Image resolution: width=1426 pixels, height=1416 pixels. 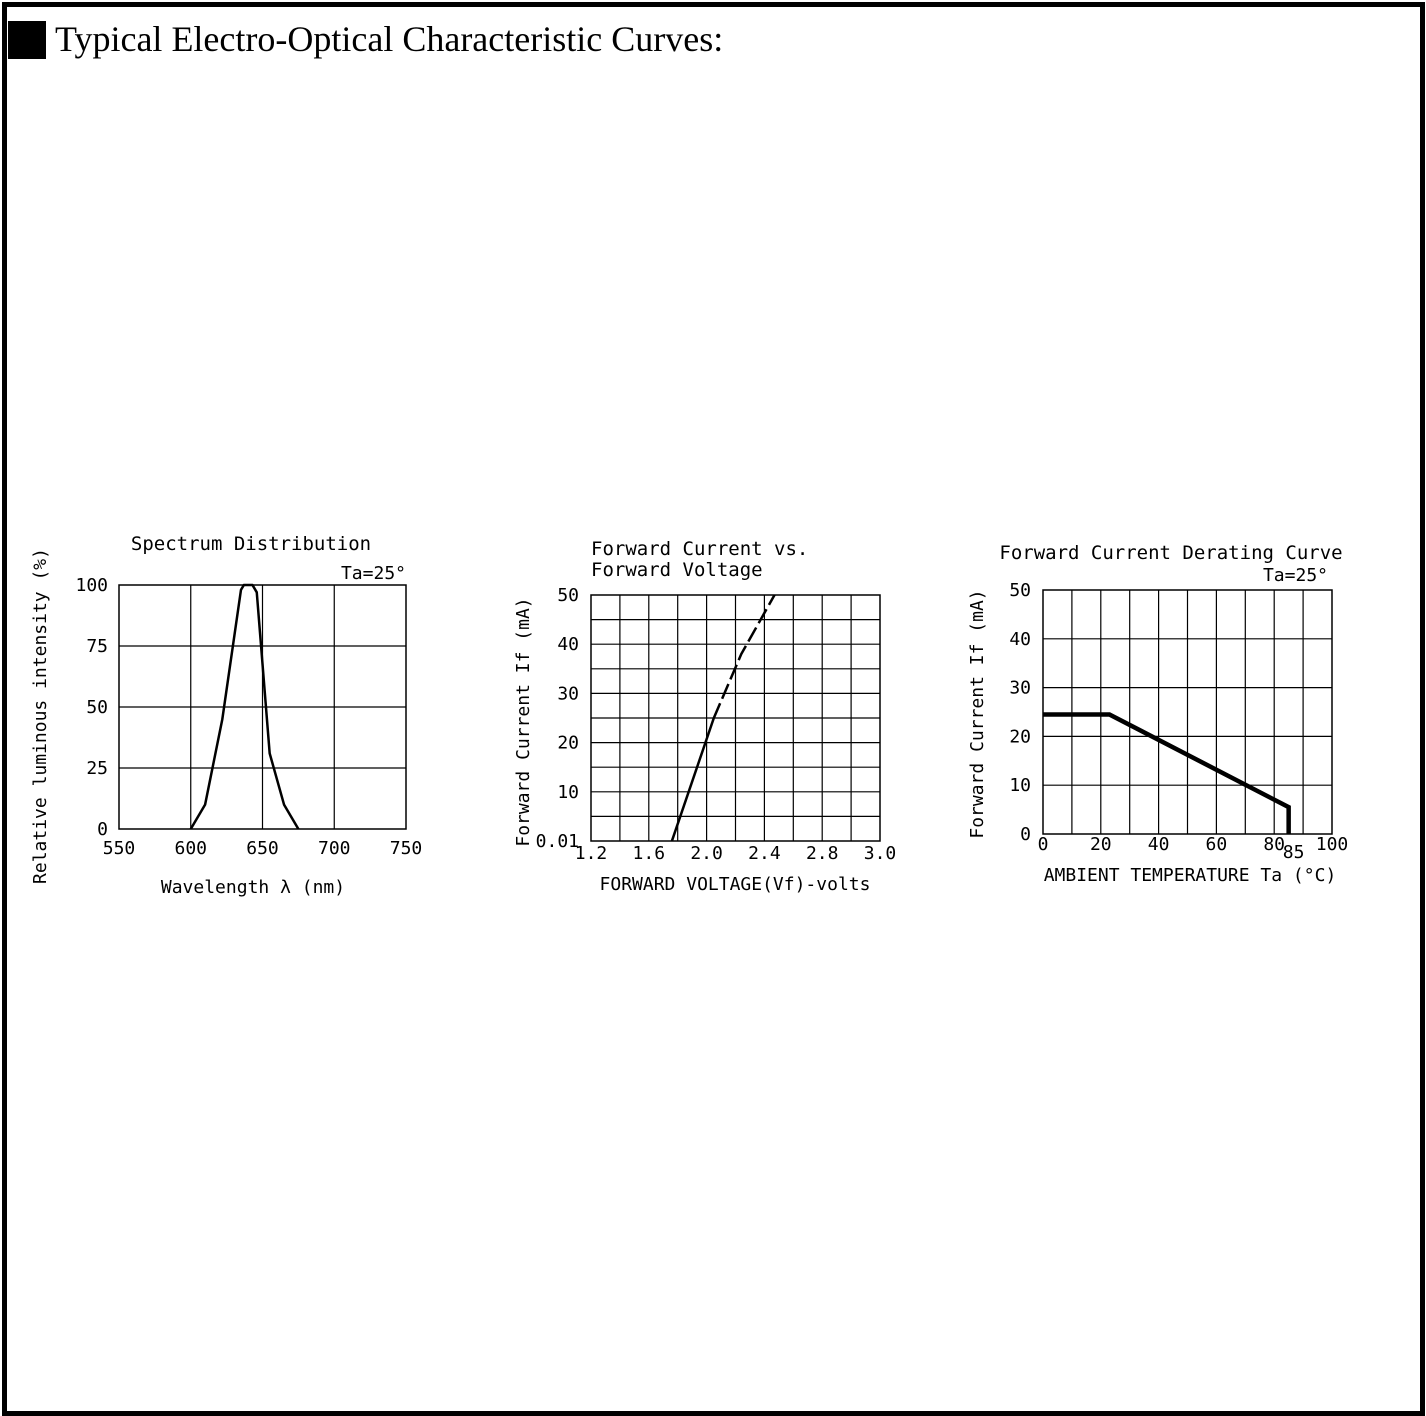 What do you see at coordinates (744, 656) in the screenshot?
I see `iv-curve-dashed` at bounding box center [744, 656].